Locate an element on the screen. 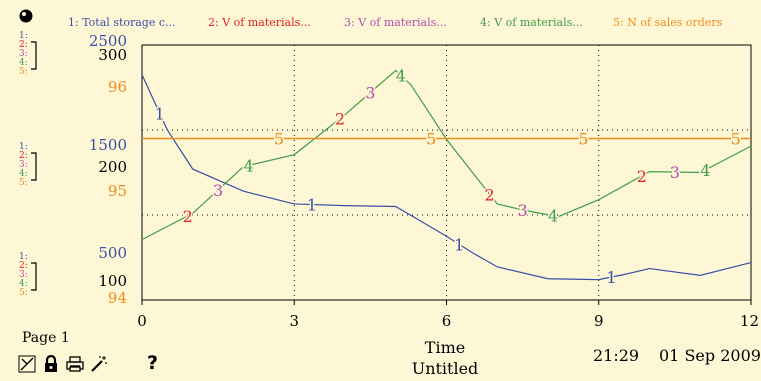 The width and height of the screenshot is (761, 381). x-tick-label: 12 is located at coordinates (749, 321).